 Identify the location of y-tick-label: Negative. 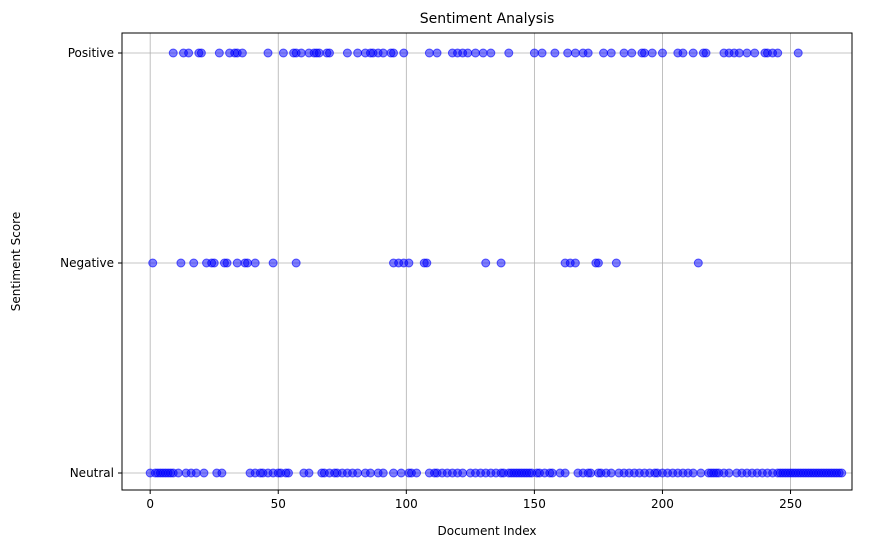
(87, 263).